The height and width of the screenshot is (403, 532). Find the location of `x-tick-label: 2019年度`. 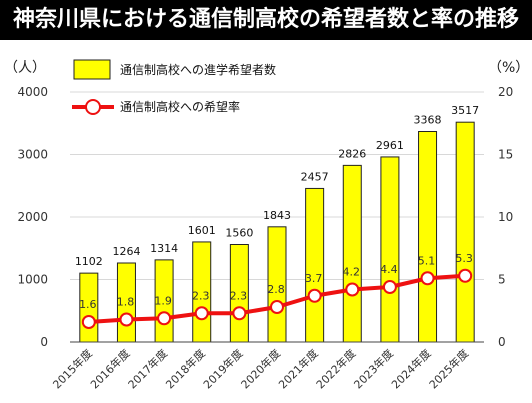

x-tick-label: 2019年度 is located at coordinates (222, 368).